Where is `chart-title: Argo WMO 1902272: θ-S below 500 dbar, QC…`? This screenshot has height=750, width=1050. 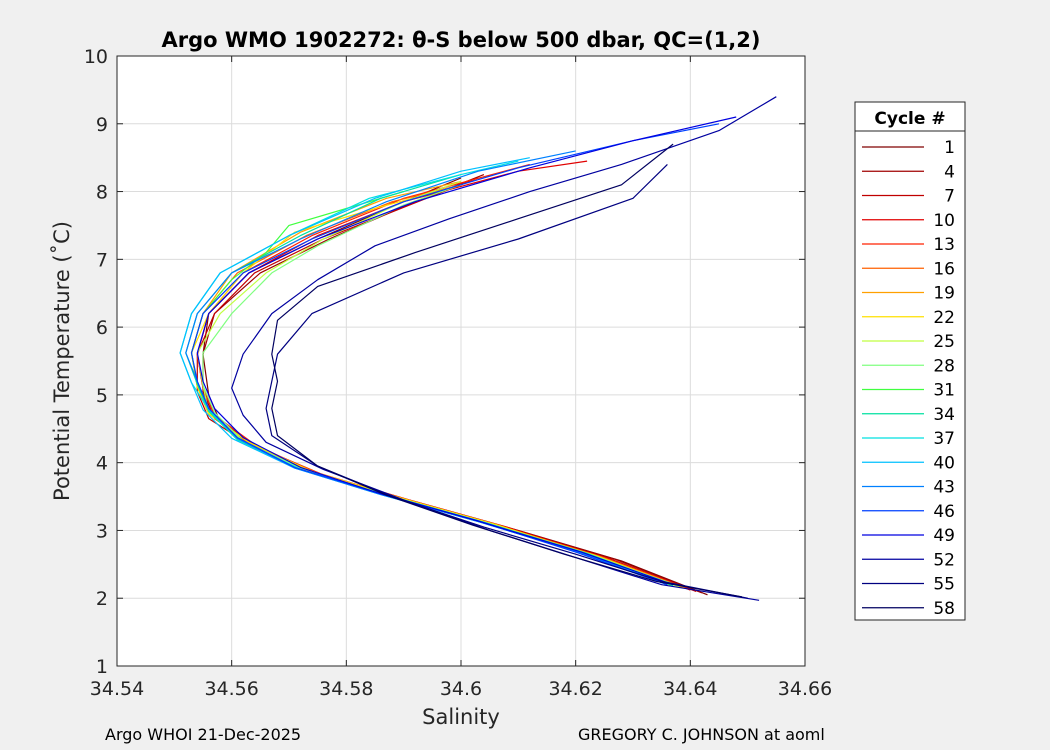
chart-title: Argo WMO 1902272: θ-S below 500 dbar, QC… is located at coordinates (461, 40).